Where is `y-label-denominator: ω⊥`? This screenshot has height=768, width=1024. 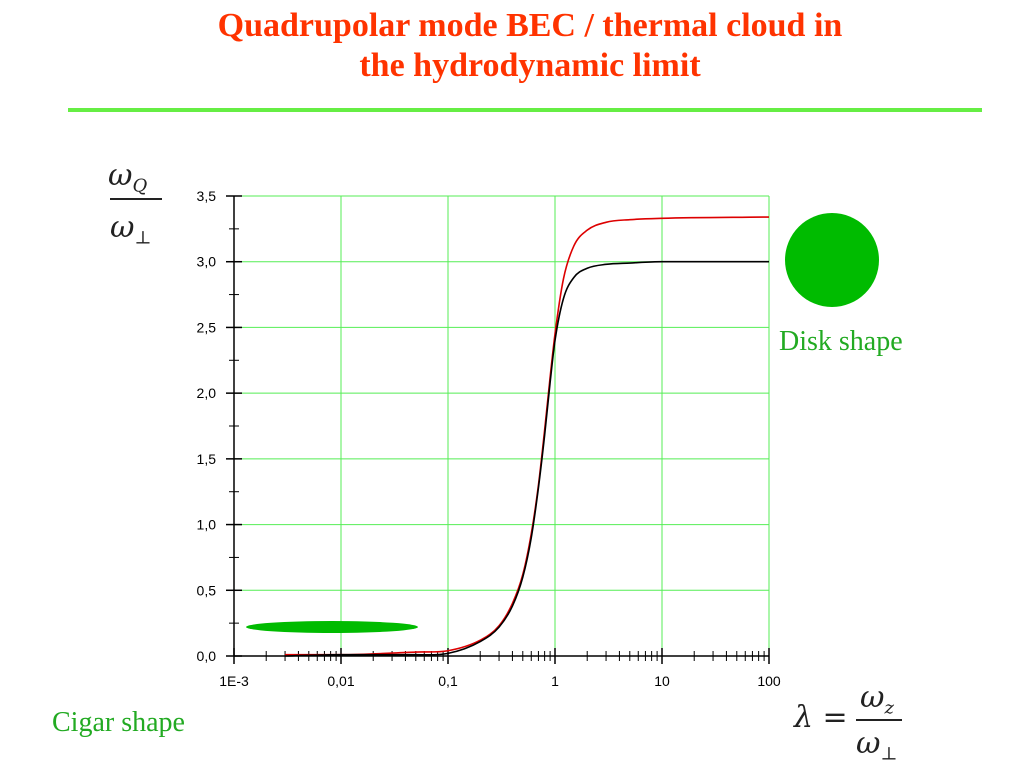 y-label-denominator: ω⊥ is located at coordinates (131, 229).